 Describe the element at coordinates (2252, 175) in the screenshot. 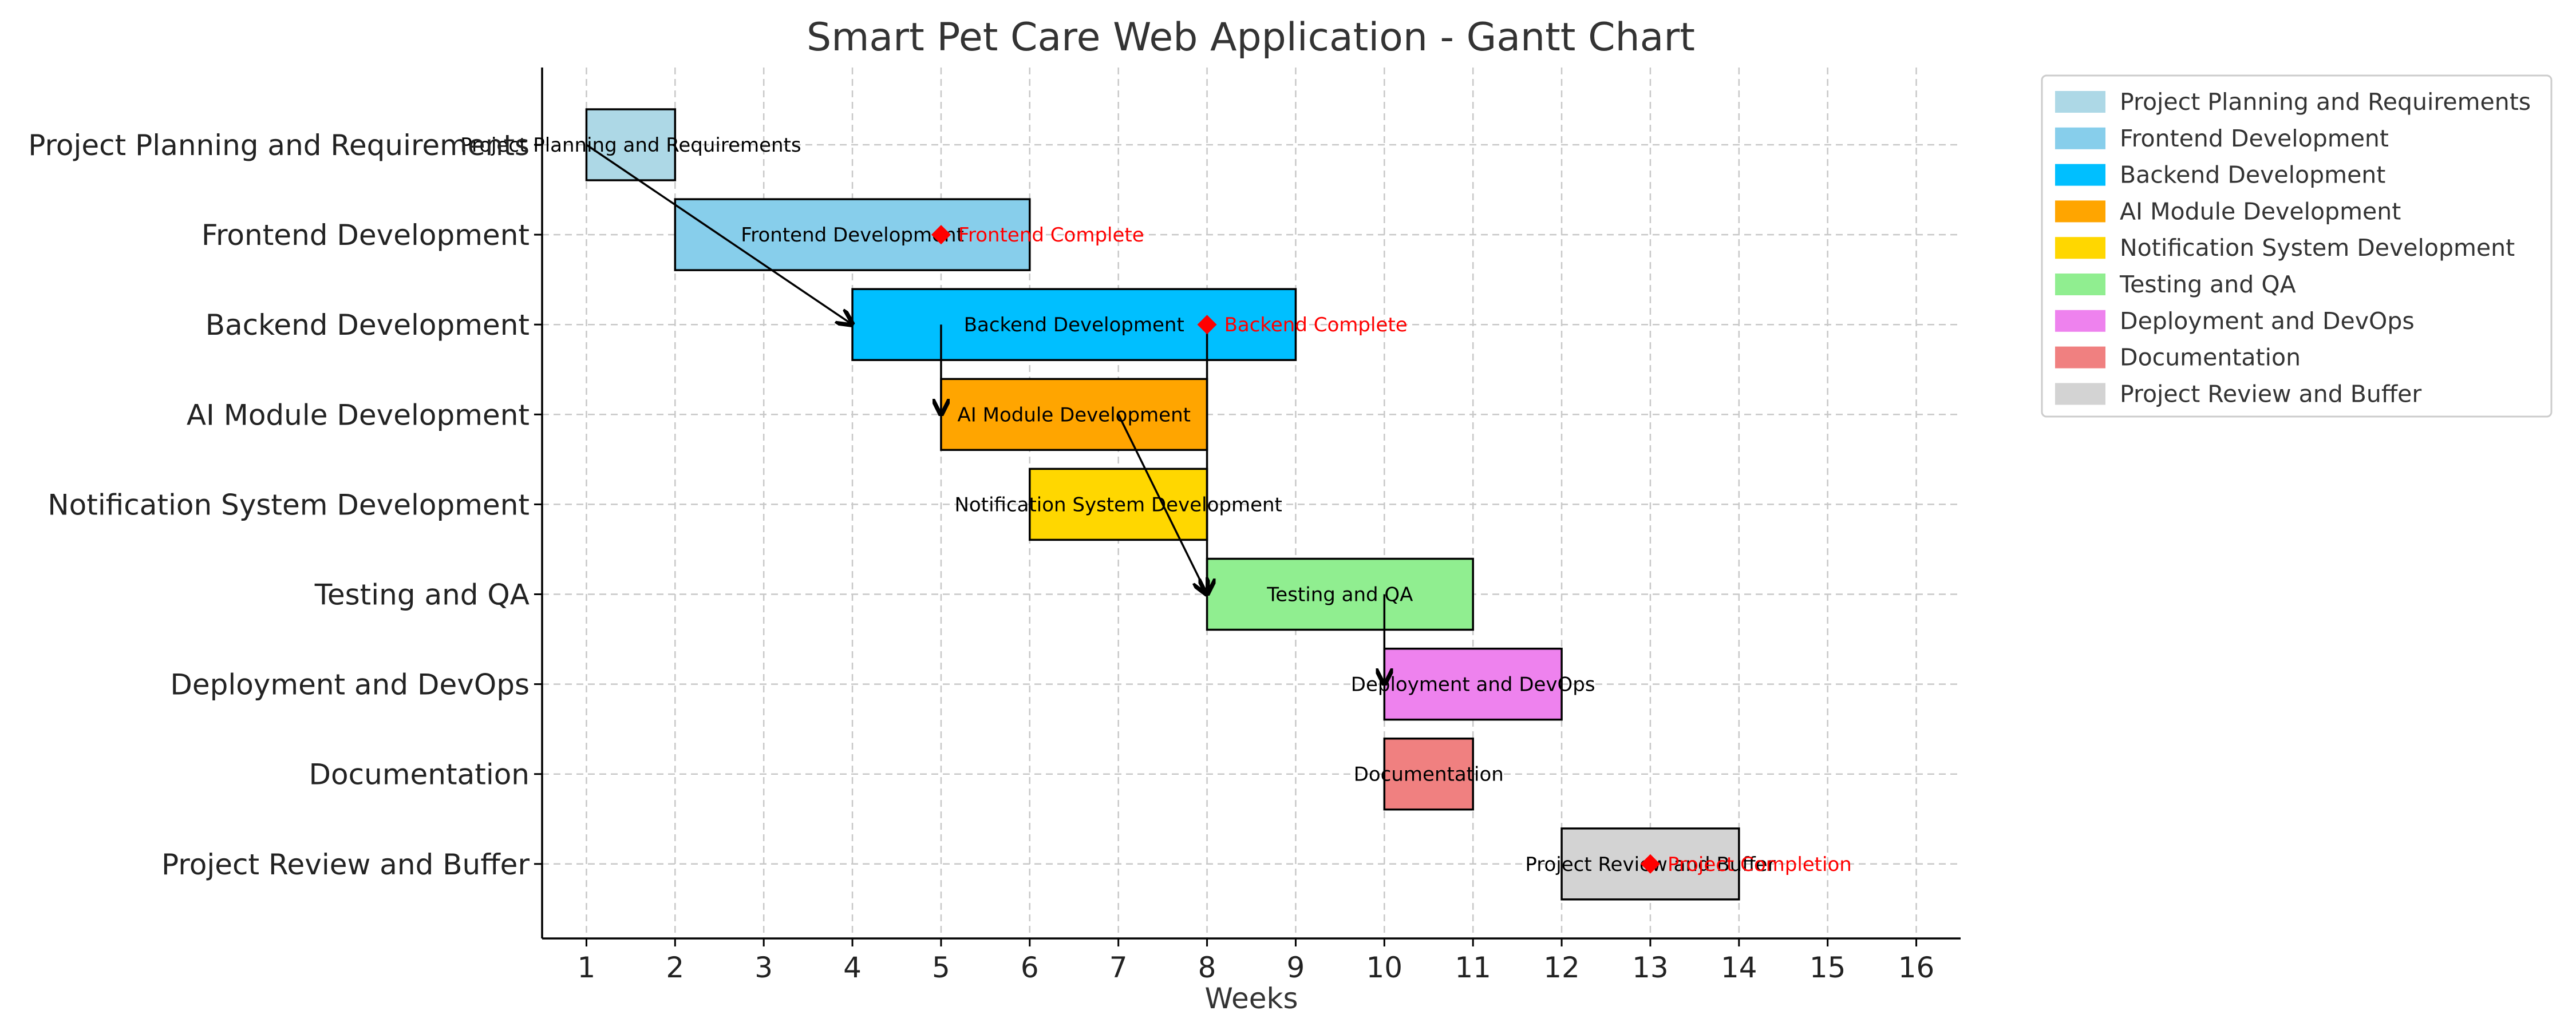

I see `legend-label: Backend Development` at that location.